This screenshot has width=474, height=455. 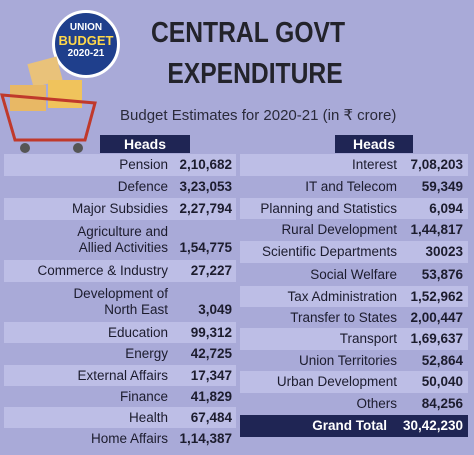 I want to click on row-label: Education, so click(x=137, y=332).